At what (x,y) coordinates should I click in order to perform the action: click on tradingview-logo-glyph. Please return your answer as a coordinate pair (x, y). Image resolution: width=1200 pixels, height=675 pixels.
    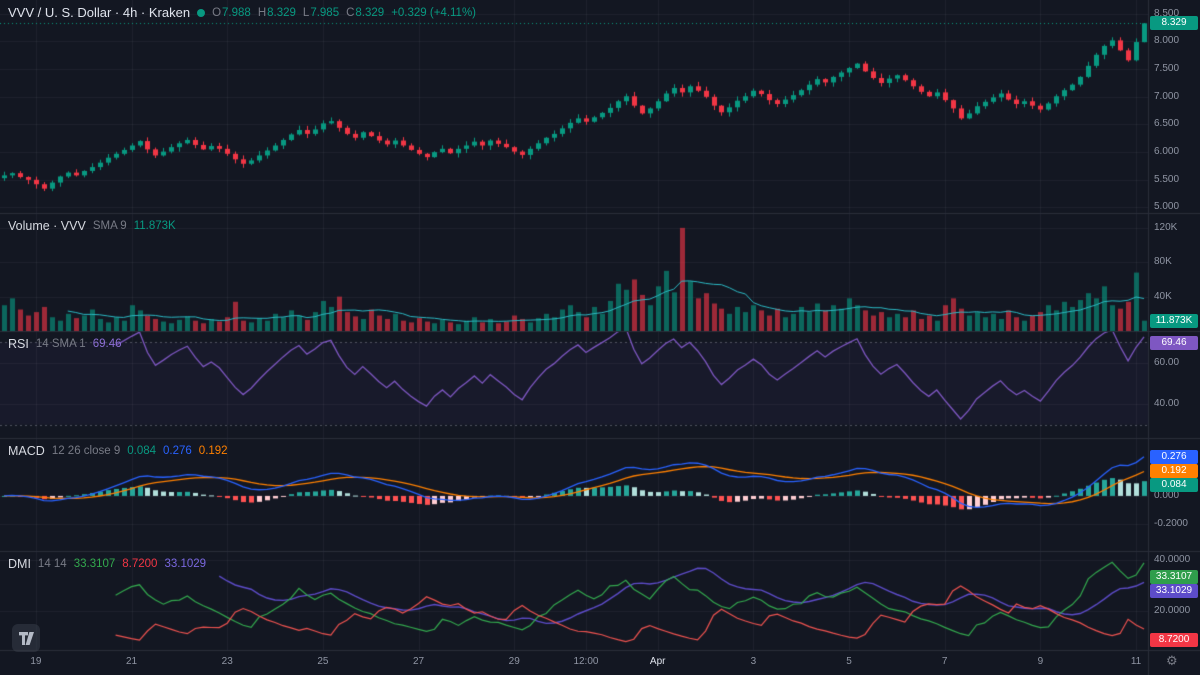
    Looking at the image, I should click on (26, 638).